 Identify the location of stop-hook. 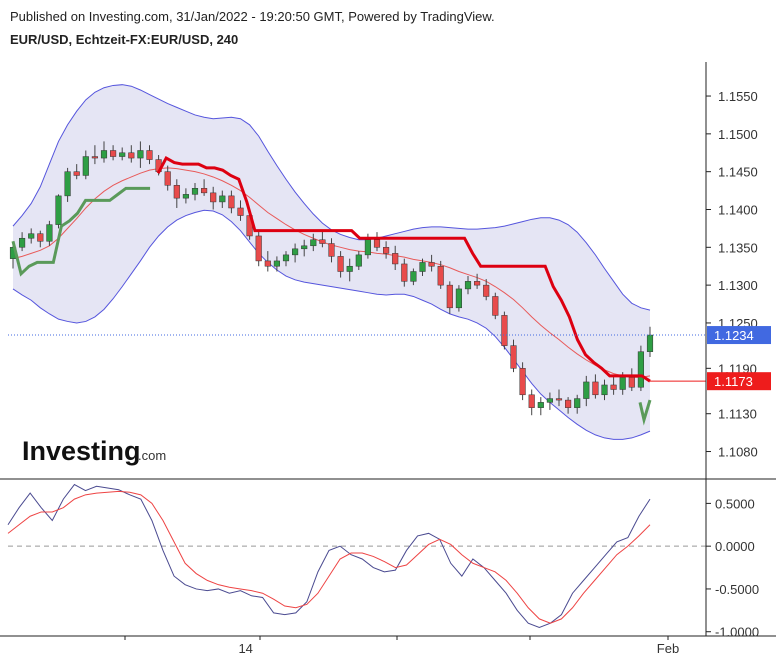
(645, 412).